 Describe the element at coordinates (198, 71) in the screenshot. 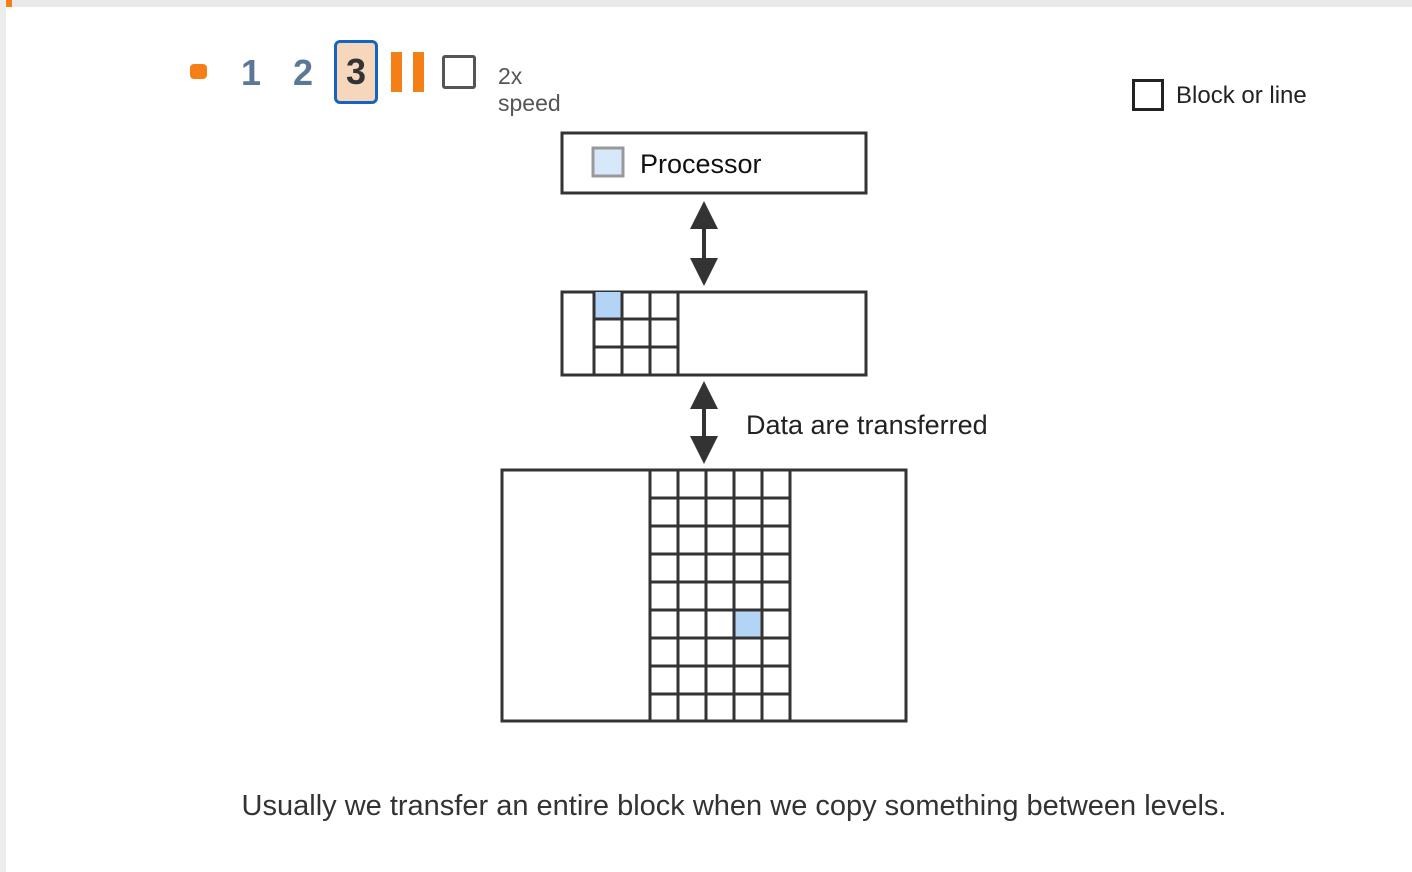

I see `reset-button` at that location.